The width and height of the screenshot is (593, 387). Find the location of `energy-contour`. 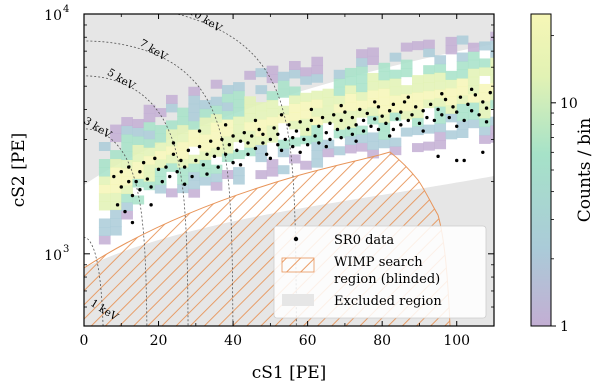

energy-contour is located at coordinates (94, 281).